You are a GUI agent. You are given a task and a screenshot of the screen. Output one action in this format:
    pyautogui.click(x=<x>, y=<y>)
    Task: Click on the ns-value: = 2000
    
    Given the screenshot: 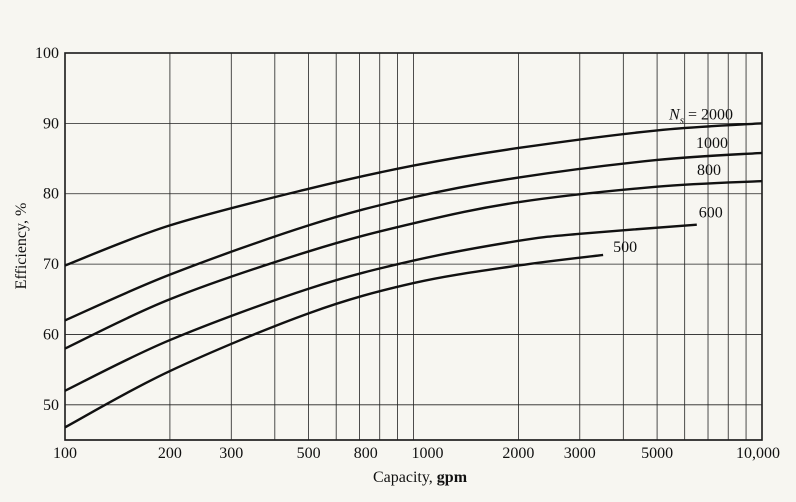 What is the action you would take?
    pyautogui.click(x=708, y=114)
    